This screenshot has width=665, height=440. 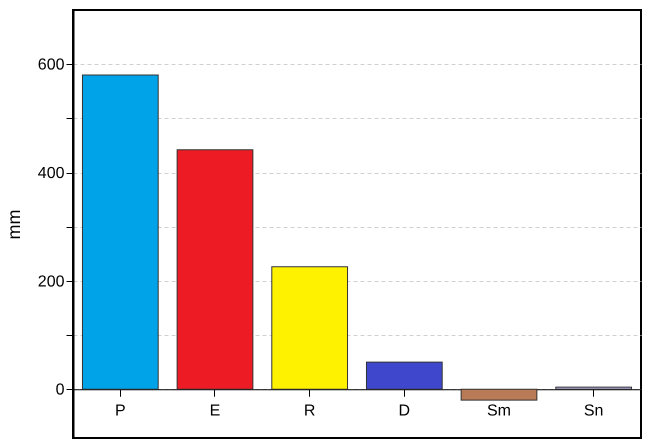 I want to click on y-tick-label: 400, so click(x=51, y=173).